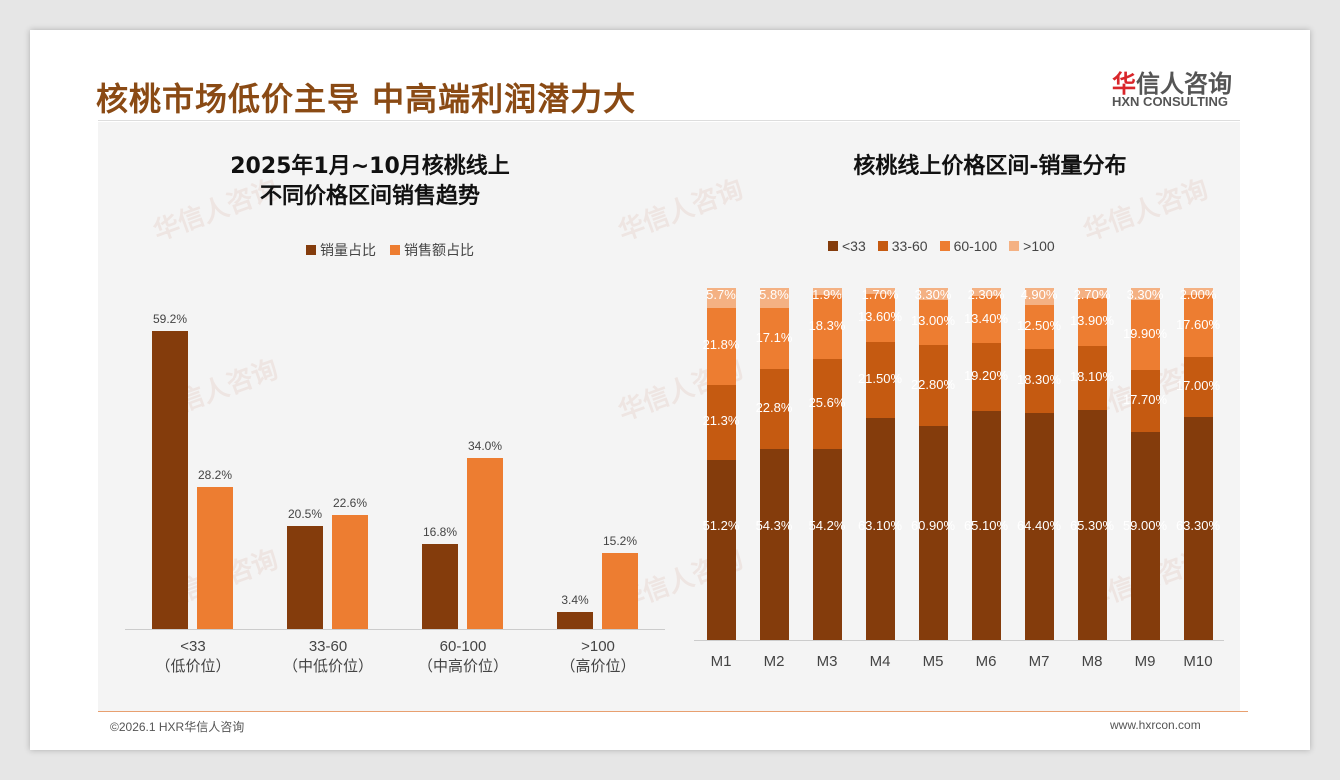  What do you see at coordinates (968, 246) in the screenshot?
I see `legend-item: 60-100` at bounding box center [968, 246].